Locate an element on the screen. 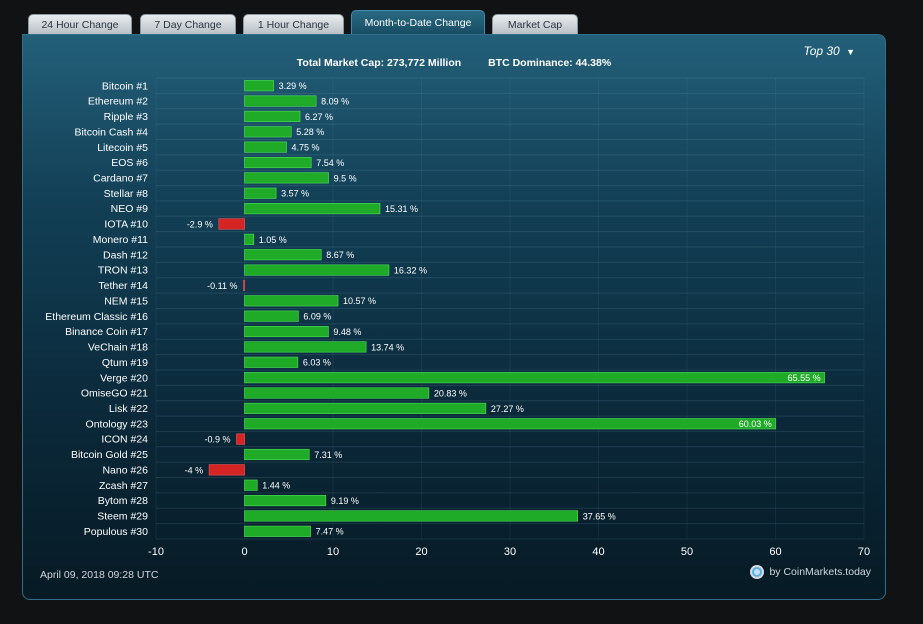 This screenshot has height=624, width=923. category-label: Lisk #22 is located at coordinates (128, 409).